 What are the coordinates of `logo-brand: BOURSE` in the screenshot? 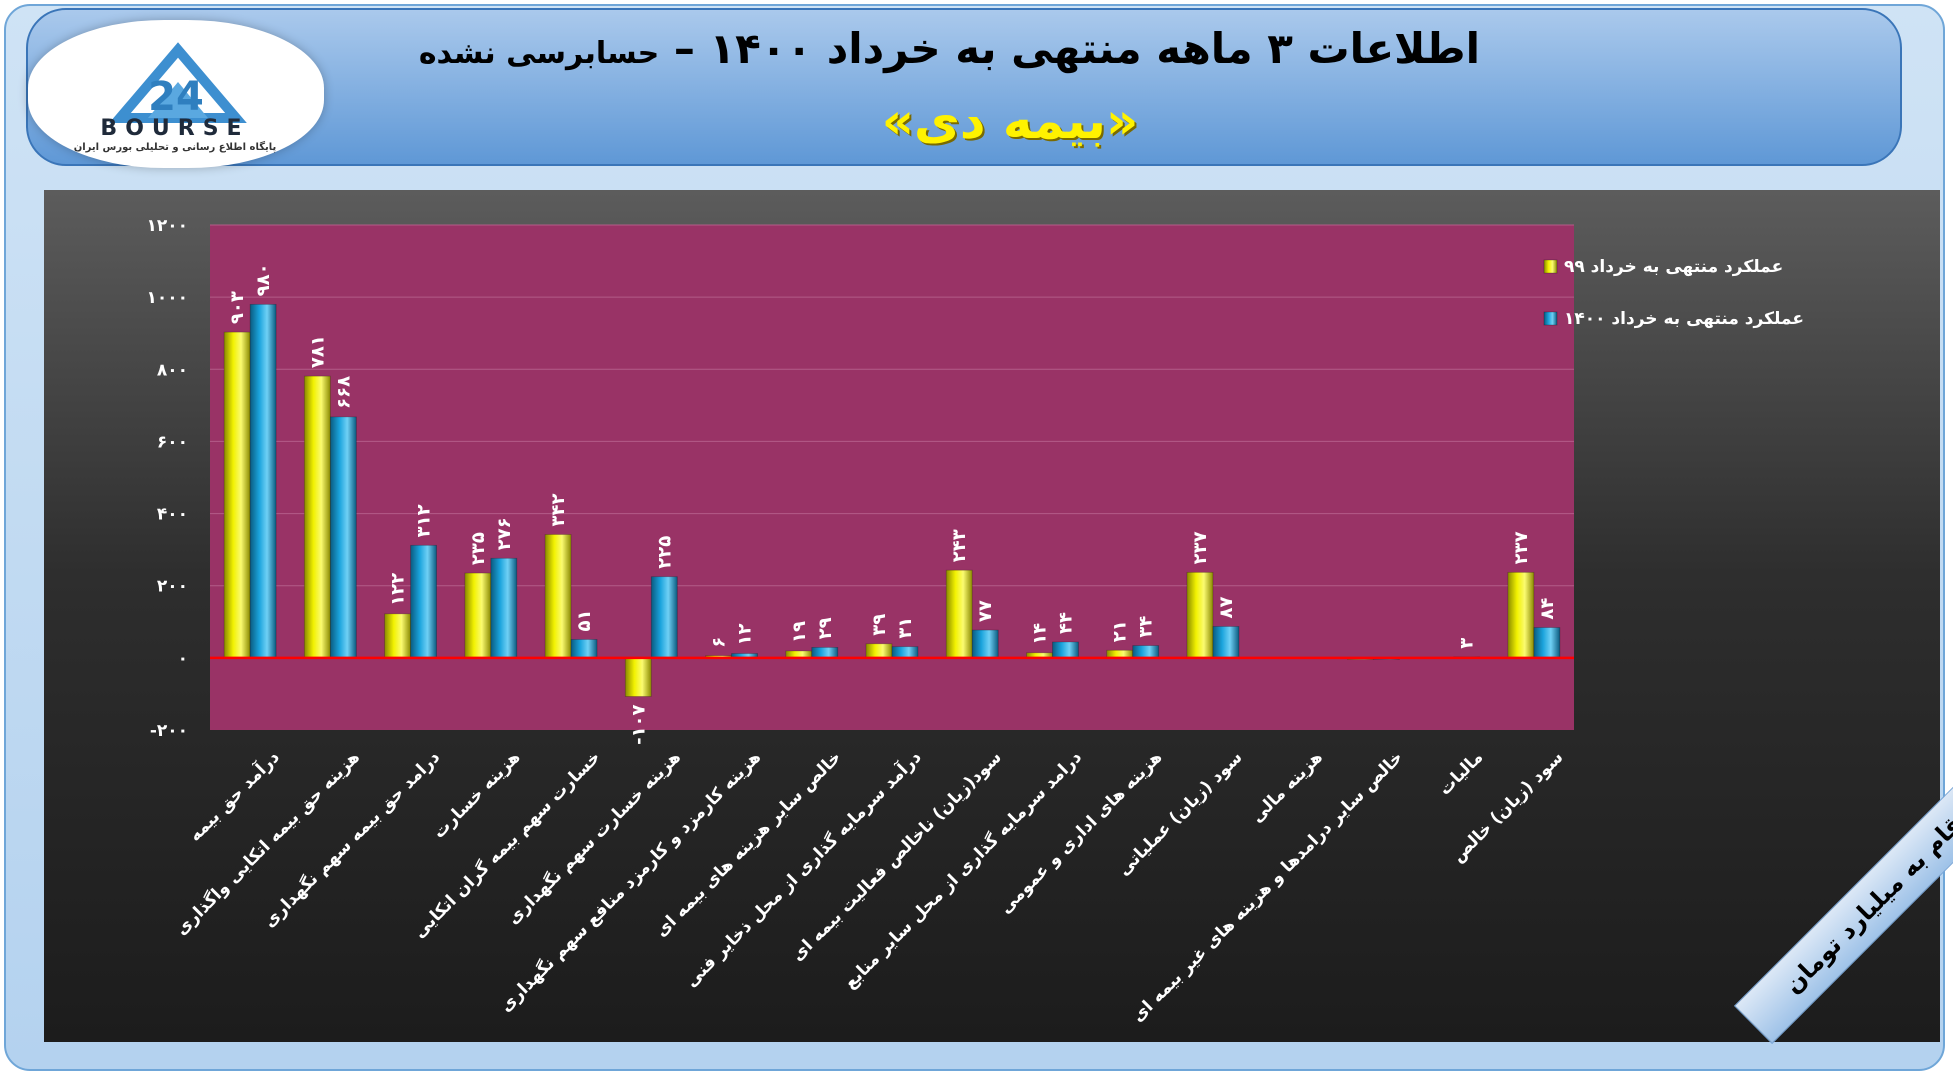 It's located at (175, 128).